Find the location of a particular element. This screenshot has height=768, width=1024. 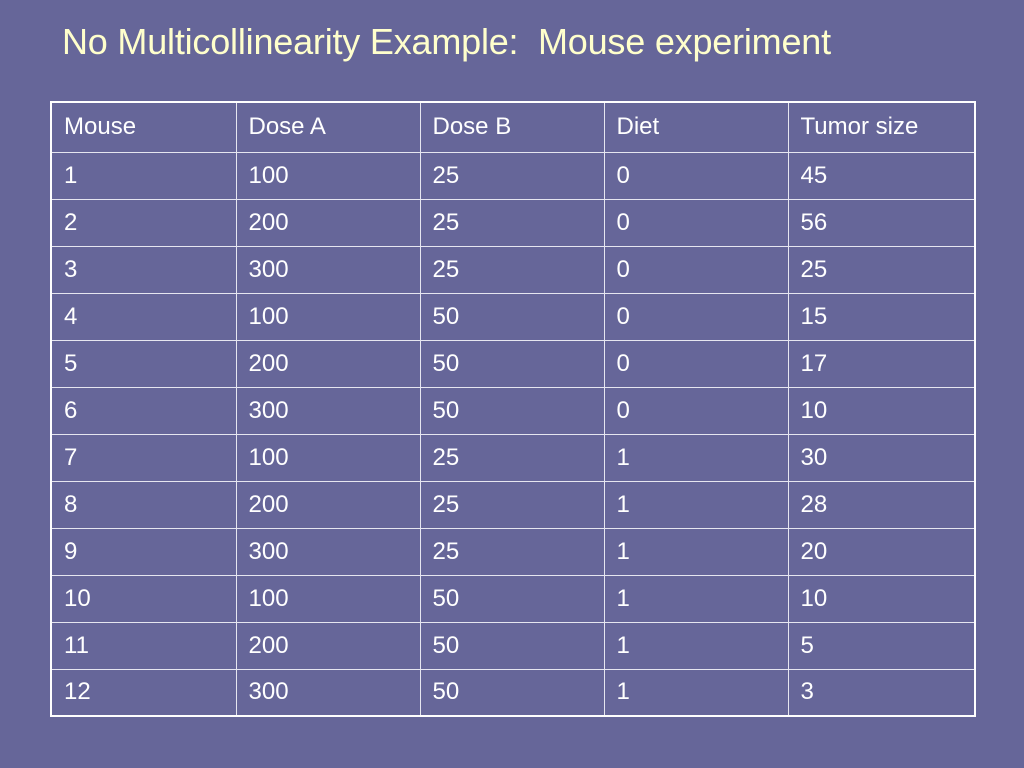

cell-mouse: 6 is located at coordinates (143, 410).